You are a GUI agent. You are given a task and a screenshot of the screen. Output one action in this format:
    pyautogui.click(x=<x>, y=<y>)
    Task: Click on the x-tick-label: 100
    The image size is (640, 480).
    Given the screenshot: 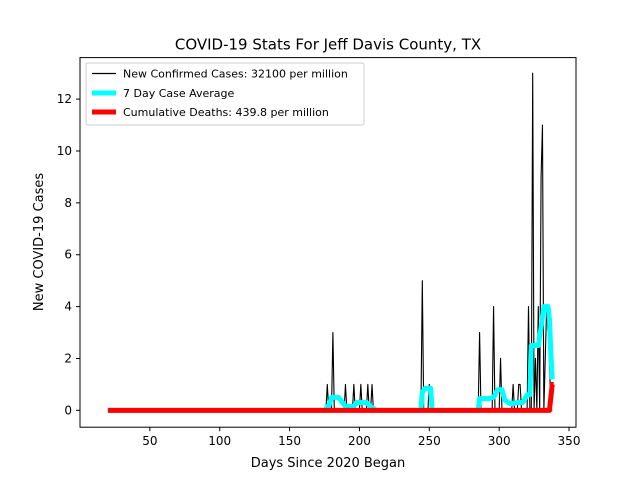 What is the action you would take?
    pyautogui.click(x=219, y=441)
    